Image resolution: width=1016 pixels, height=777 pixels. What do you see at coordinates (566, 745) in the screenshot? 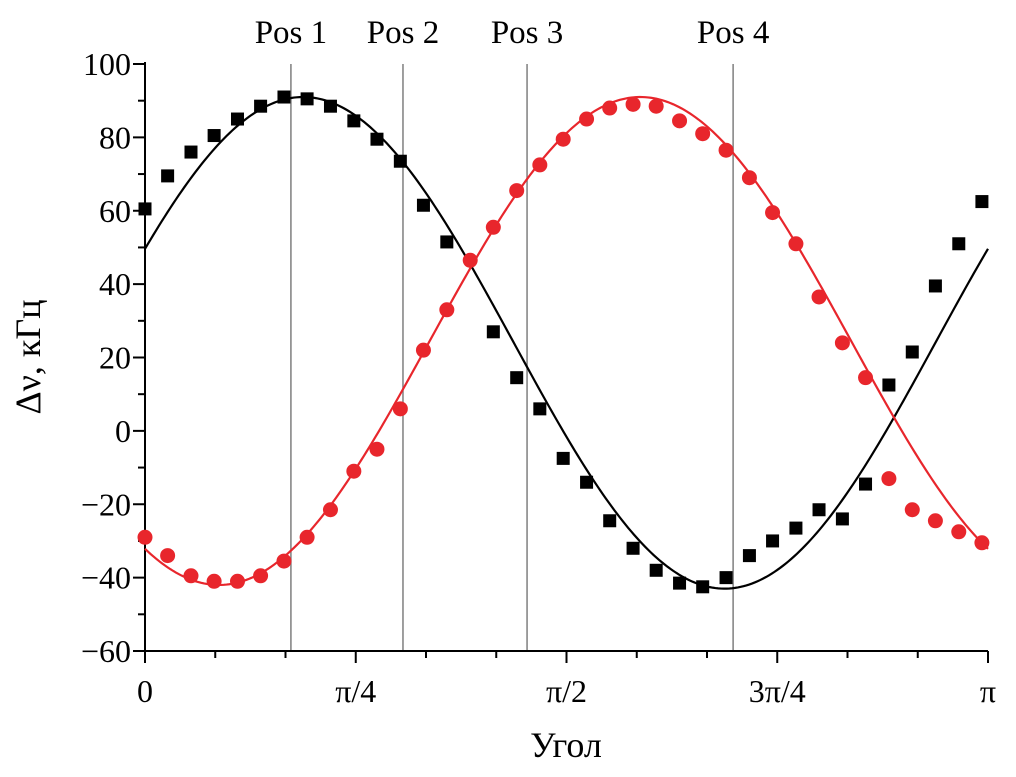
I see `x-axis-title: Угол` at bounding box center [566, 745].